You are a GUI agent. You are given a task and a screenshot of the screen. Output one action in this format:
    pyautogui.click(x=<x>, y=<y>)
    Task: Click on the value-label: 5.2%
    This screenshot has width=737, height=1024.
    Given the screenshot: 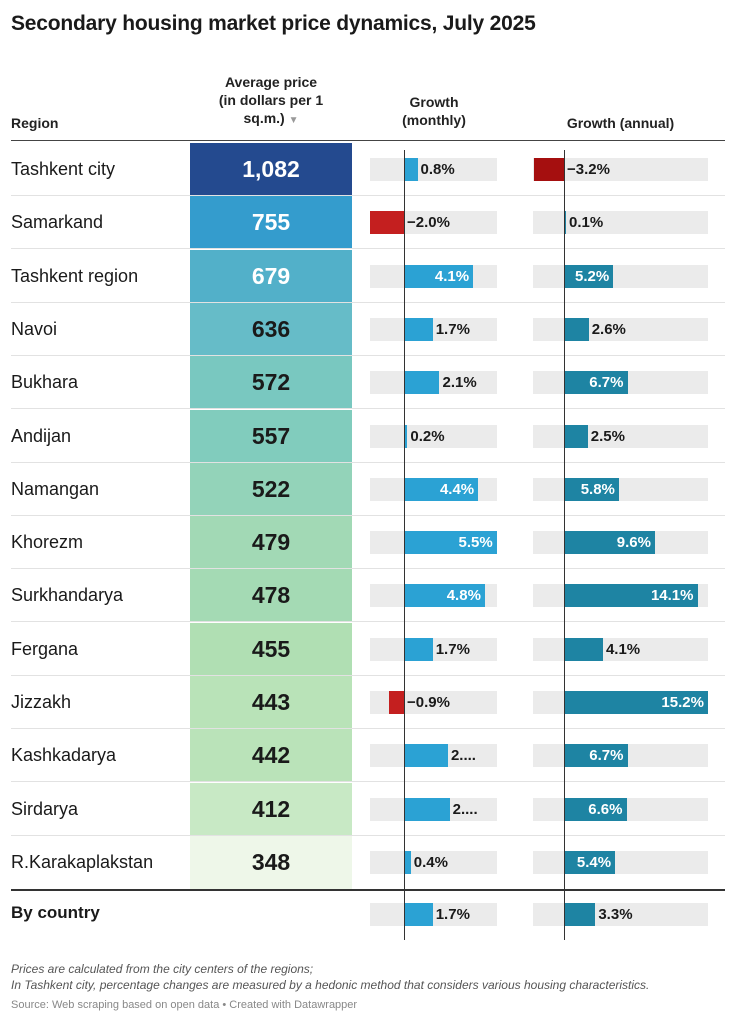 What is the action you would take?
    pyautogui.click(x=592, y=276)
    